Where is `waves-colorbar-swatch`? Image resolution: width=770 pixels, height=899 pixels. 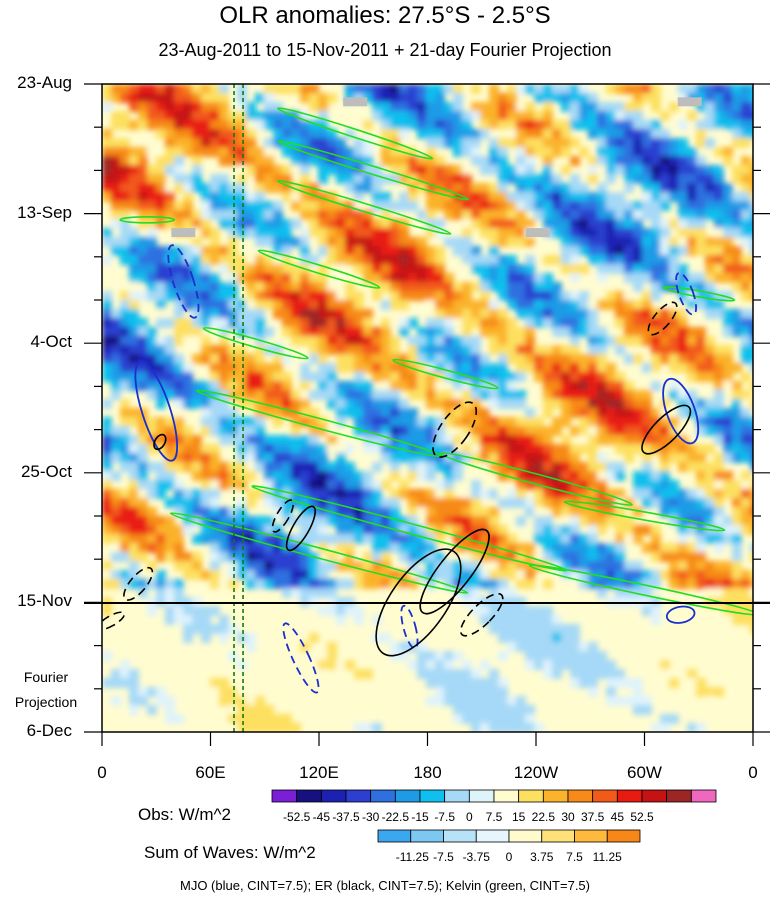 waves-colorbar-swatch is located at coordinates (460, 836).